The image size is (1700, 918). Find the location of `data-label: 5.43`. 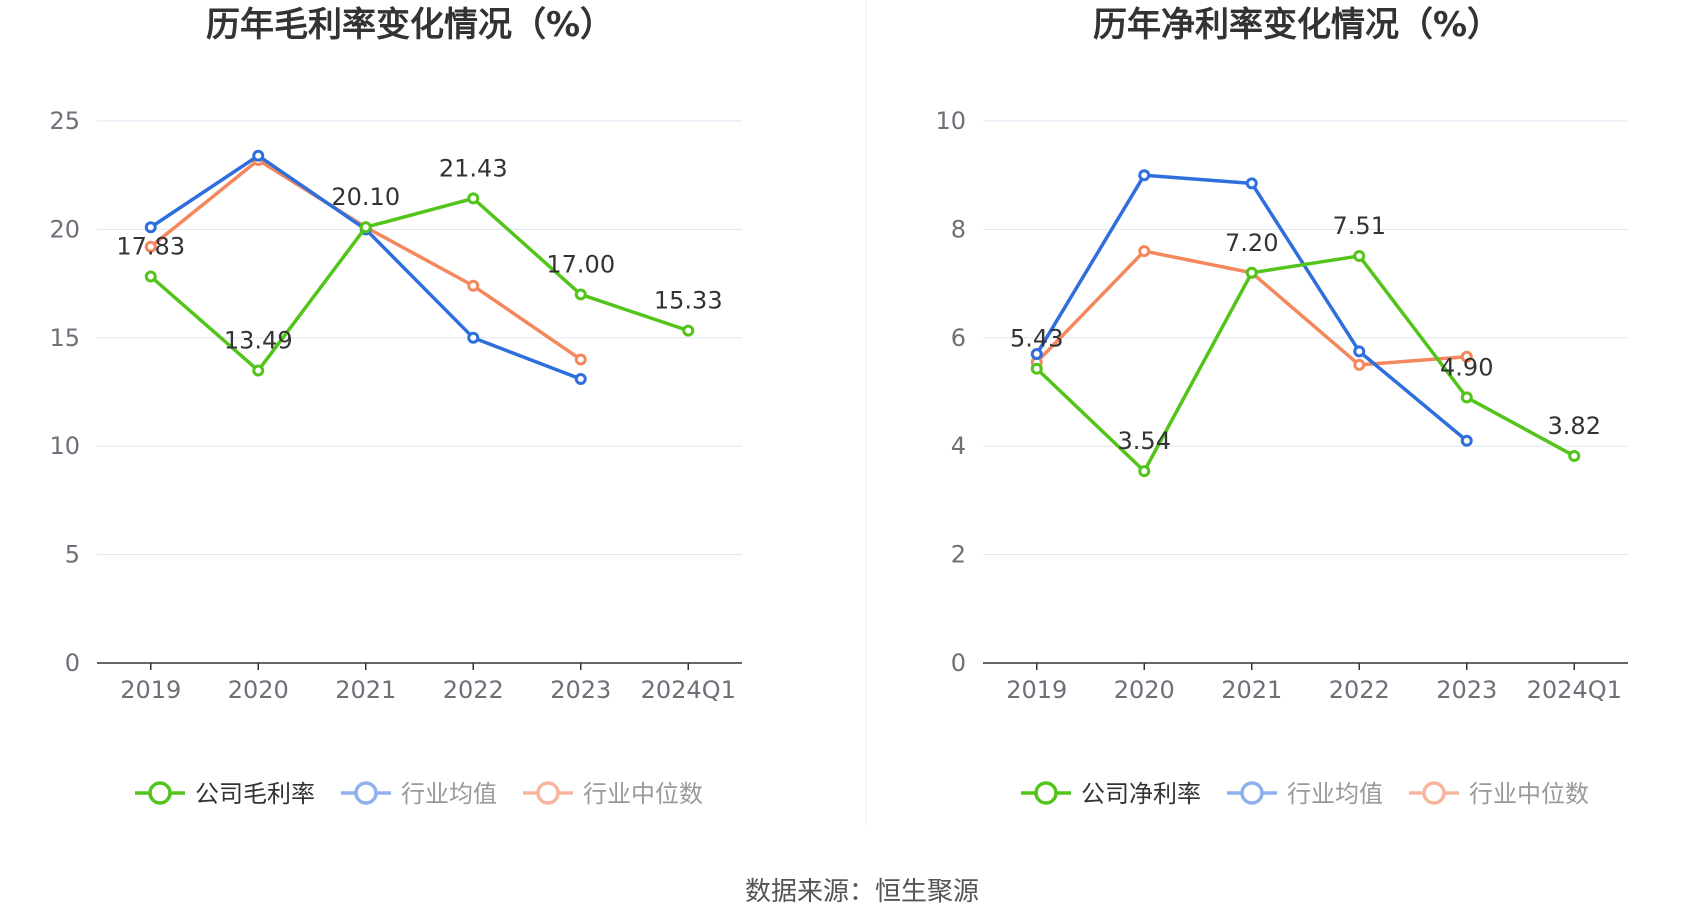

data-label: 5.43 is located at coordinates (1036, 339).